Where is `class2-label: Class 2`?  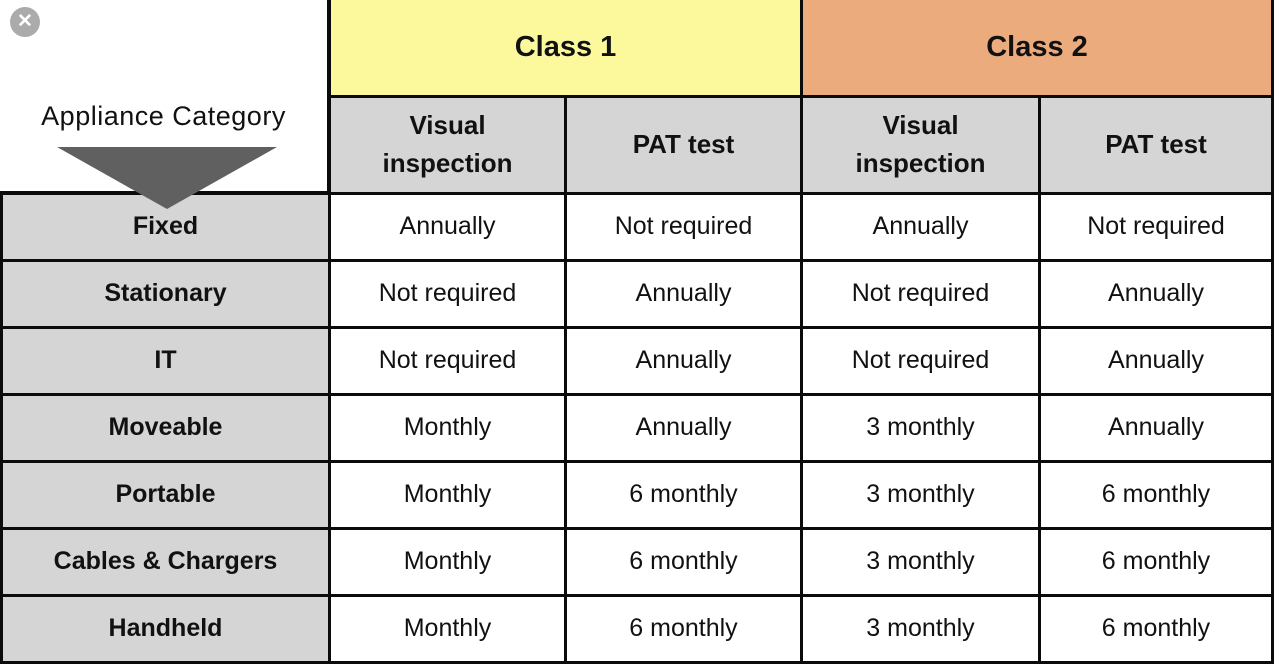
class2-label: Class 2 is located at coordinates (1037, 47).